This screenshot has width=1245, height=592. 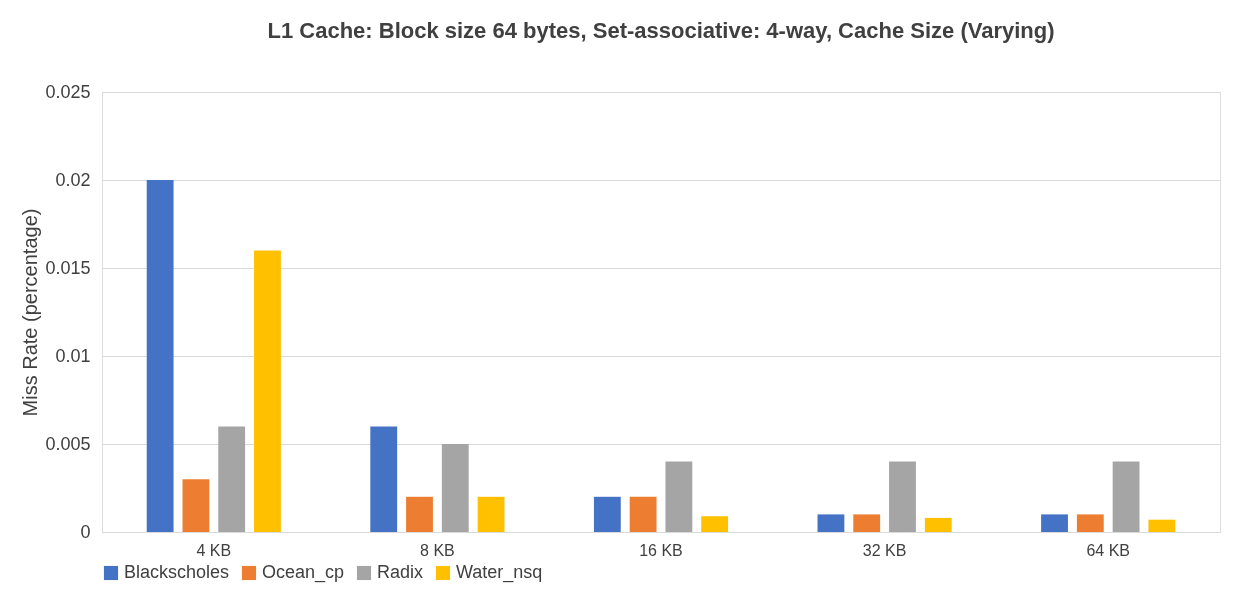 I want to click on y-tick-label: 0.005, so click(x=68, y=443).